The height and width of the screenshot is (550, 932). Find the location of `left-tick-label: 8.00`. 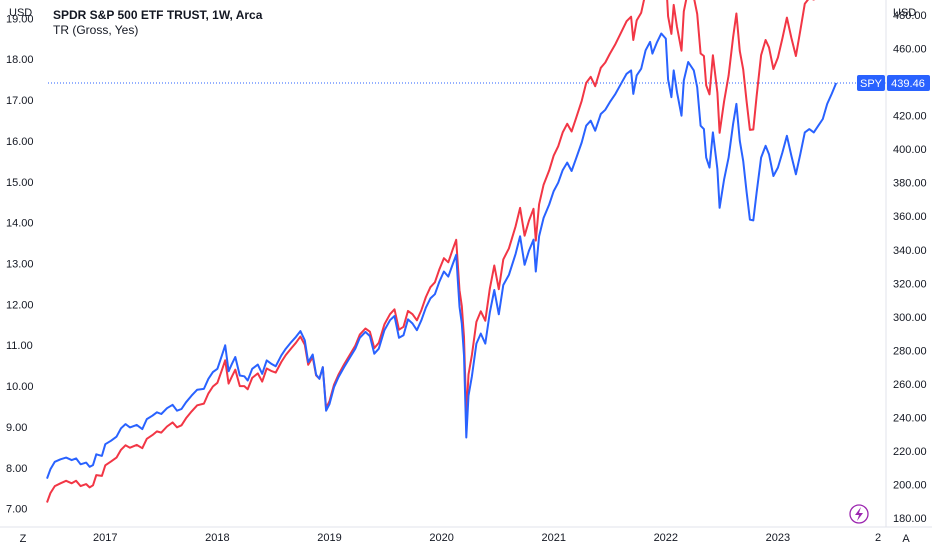

left-tick-label: 8.00 is located at coordinates (16, 469).